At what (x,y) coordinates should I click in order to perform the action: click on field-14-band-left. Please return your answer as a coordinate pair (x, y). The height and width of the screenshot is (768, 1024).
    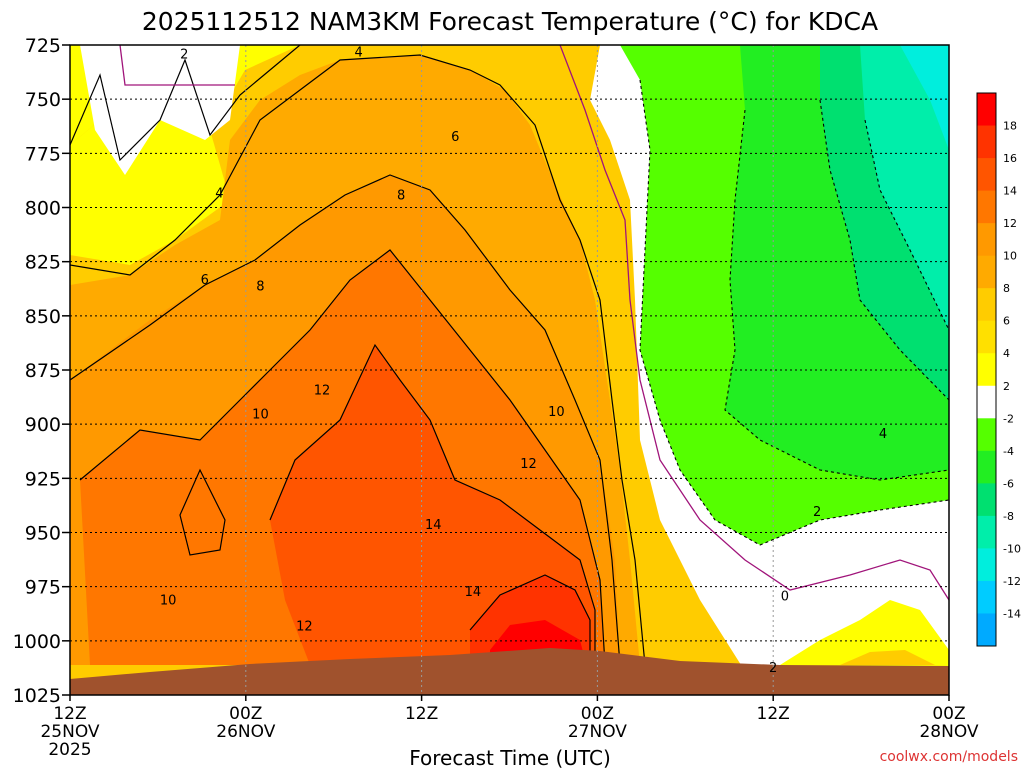
    Looking at the image, I should click on (202, 512).